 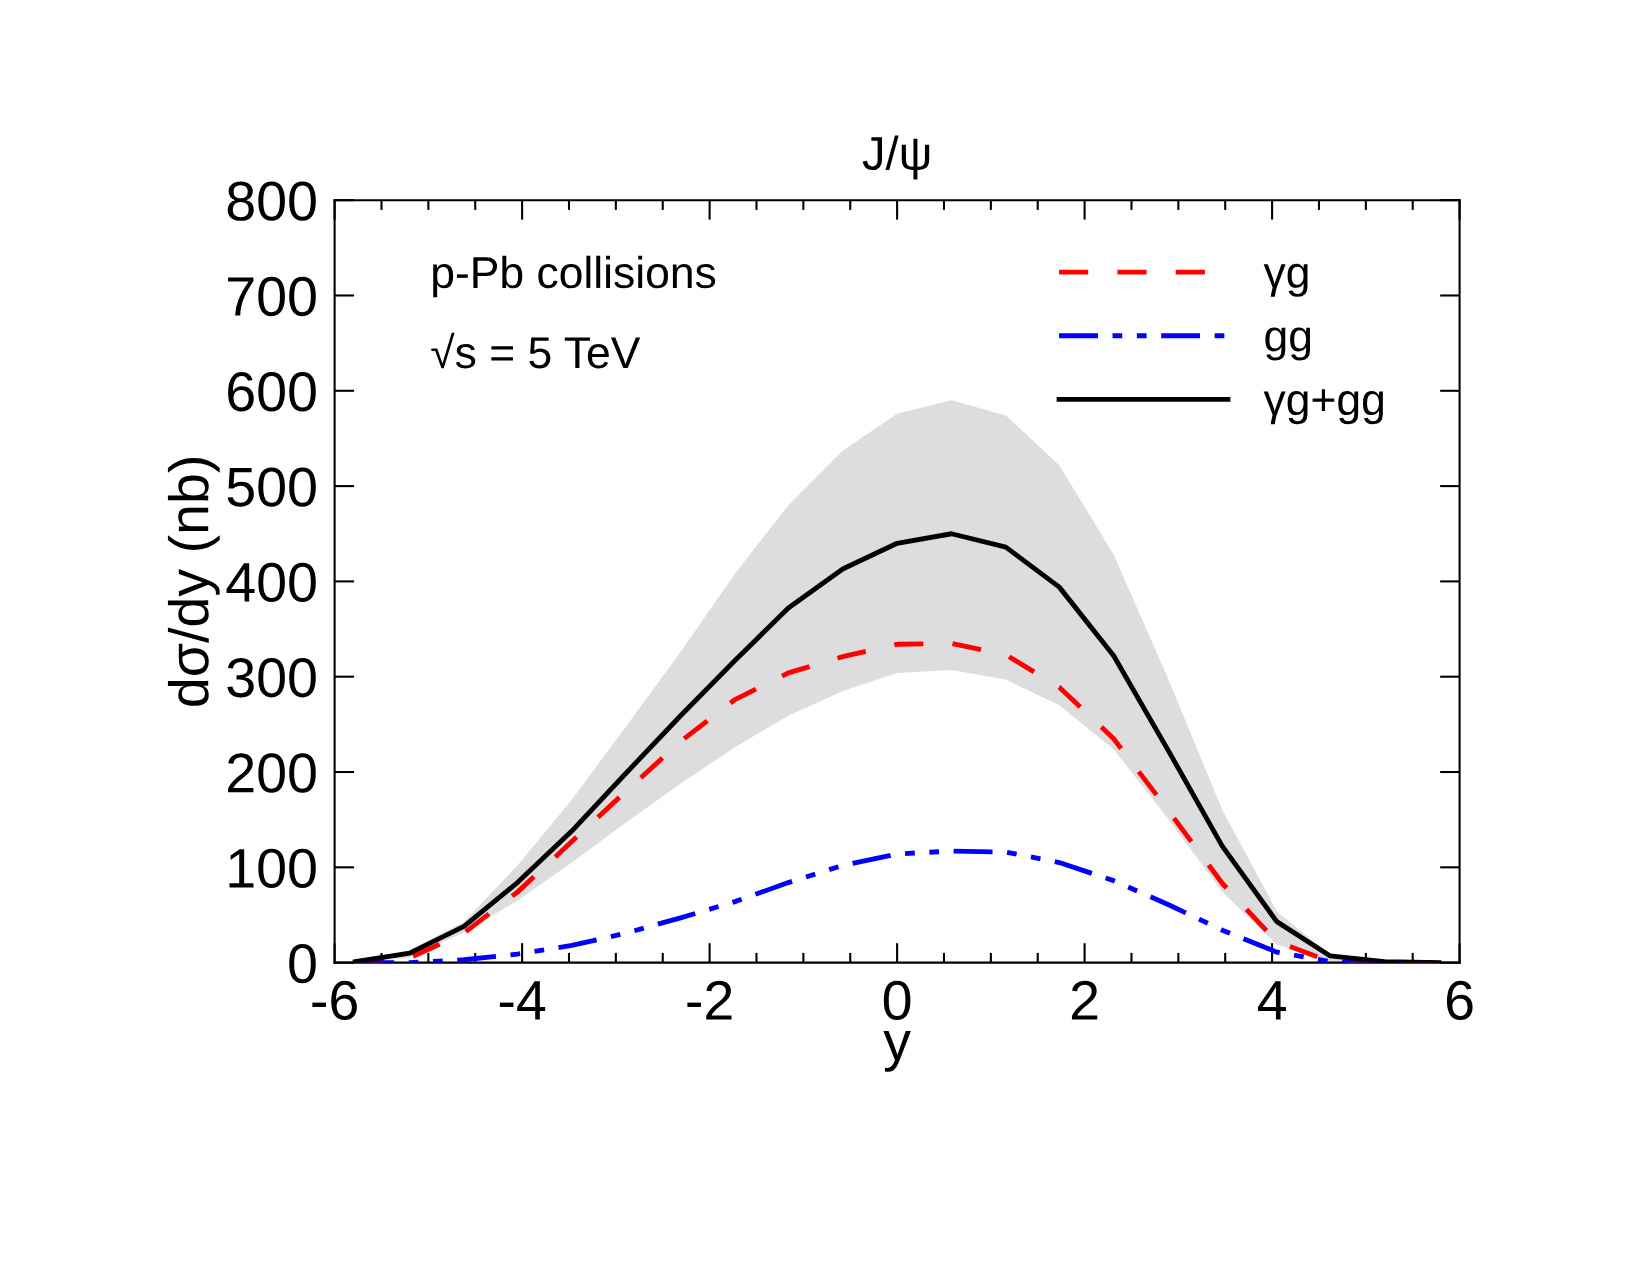 What do you see at coordinates (271, 678) in the screenshot?
I see `y-tick-label: 300` at bounding box center [271, 678].